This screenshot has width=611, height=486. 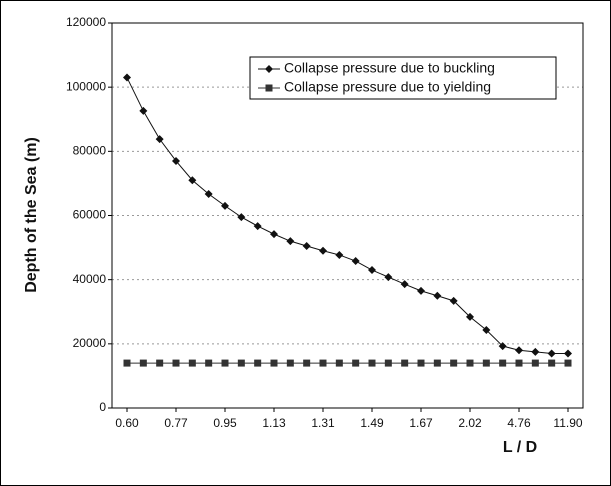 I want to click on x-tick-label: 4.76, so click(x=519, y=423).